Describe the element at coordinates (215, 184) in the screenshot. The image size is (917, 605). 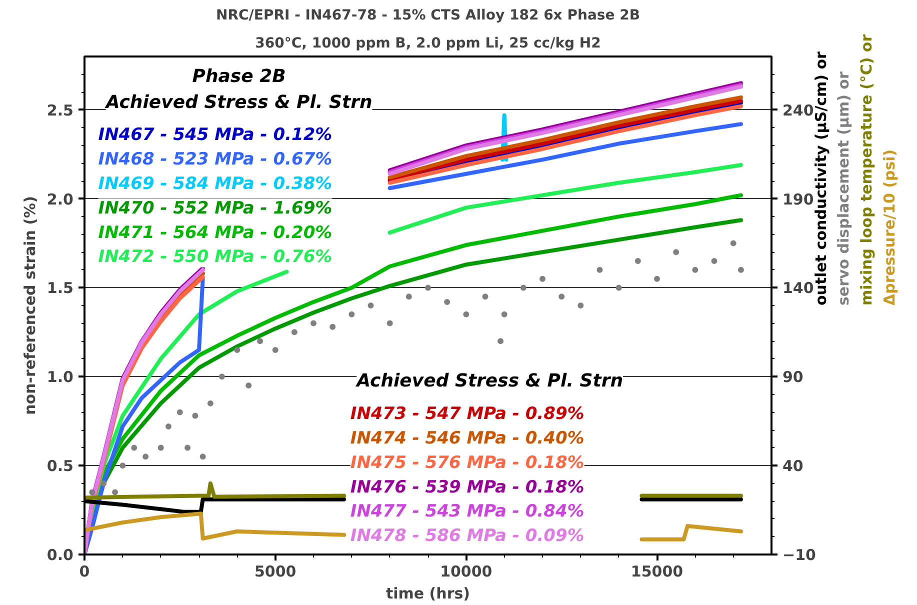
I see `text: IN469 - 584 MPa - 0.38%` at that location.